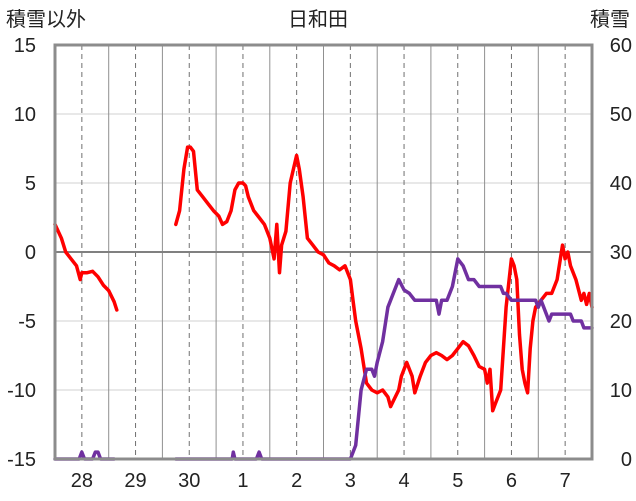  What do you see at coordinates (30, 184) in the screenshot?
I see `left-tick-label: 5` at bounding box center [30, 184].